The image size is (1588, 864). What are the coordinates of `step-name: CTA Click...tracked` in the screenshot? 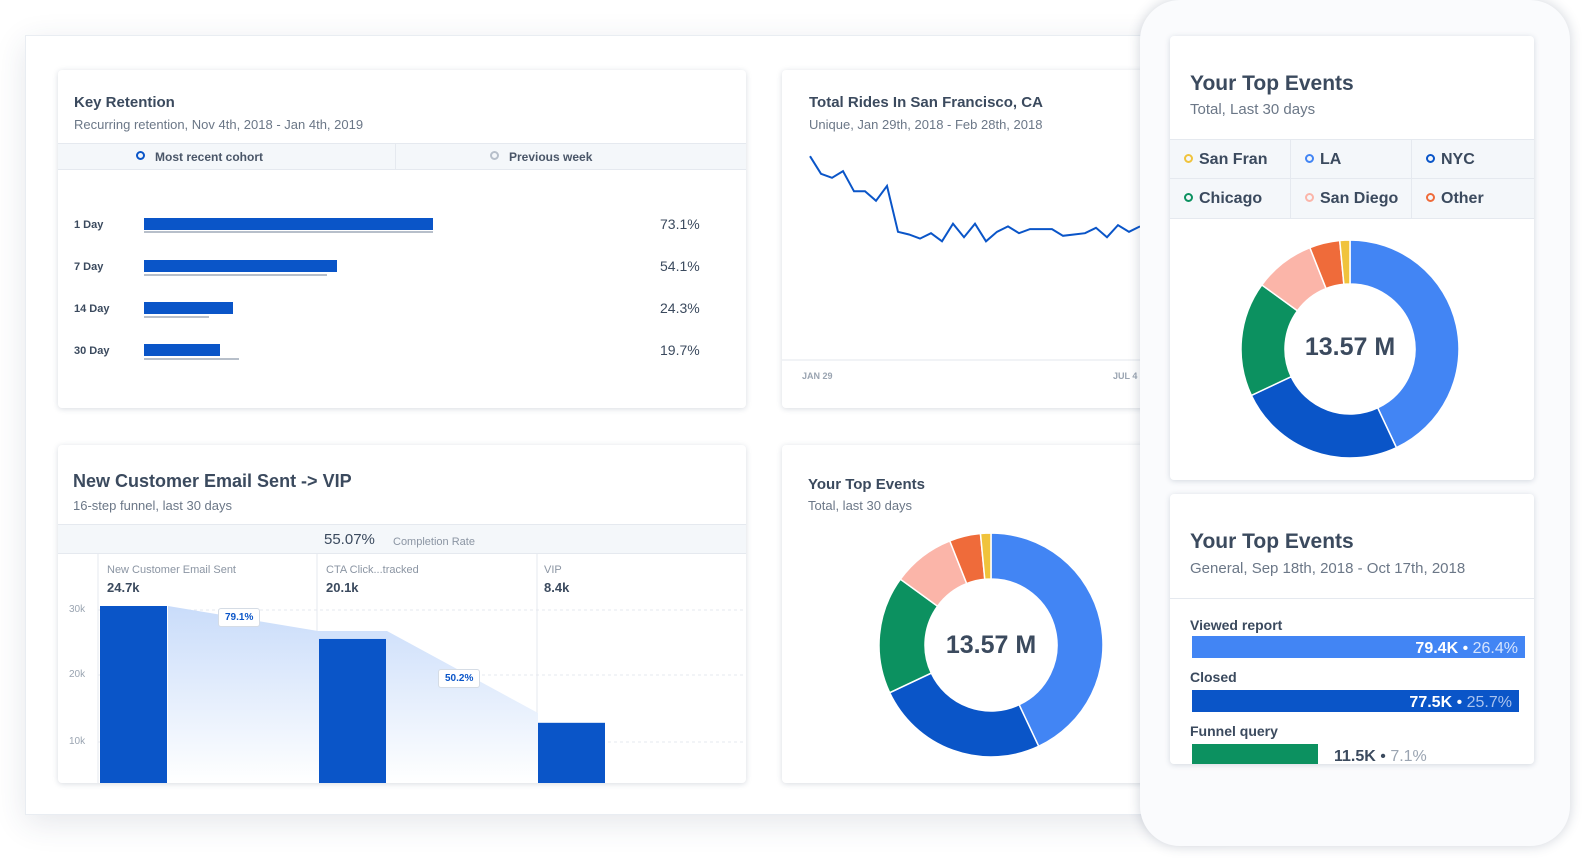 It's located at (372, 570).